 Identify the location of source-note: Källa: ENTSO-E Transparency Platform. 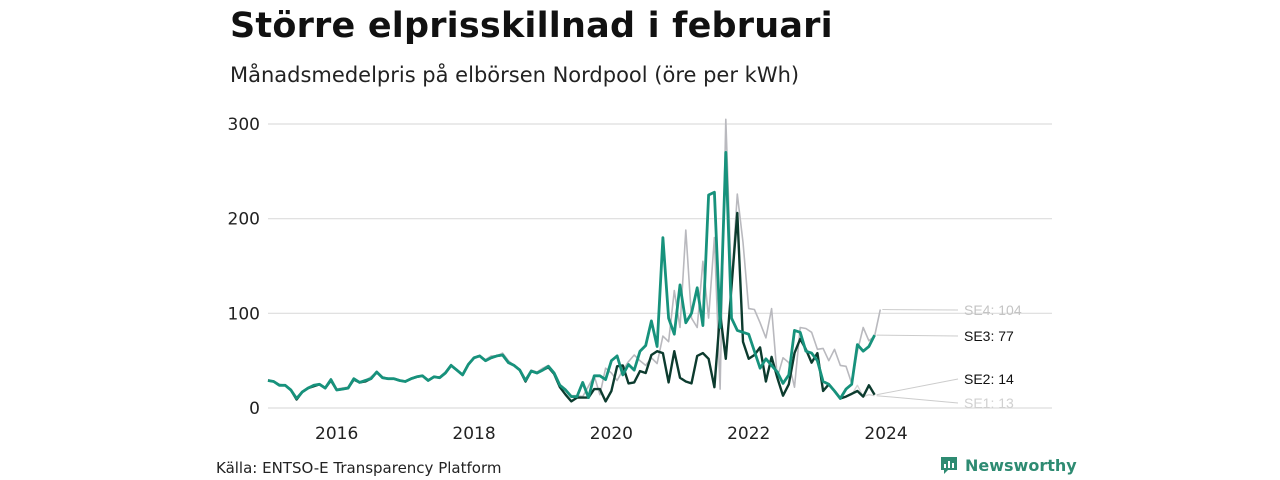
(359, 468).